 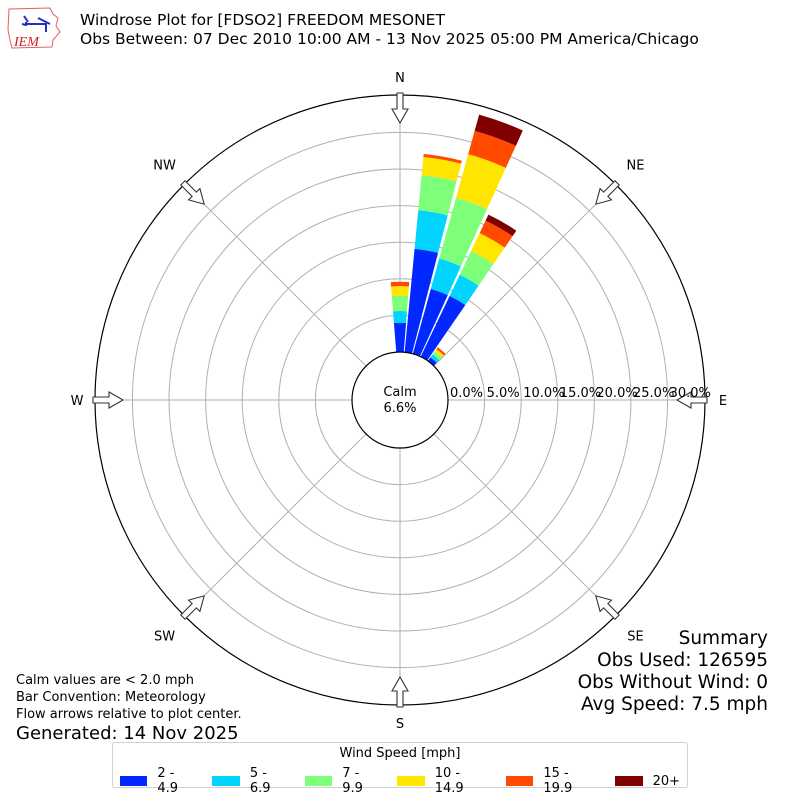 I want to click on svg-text: IEM, so click(x=26, y=42).